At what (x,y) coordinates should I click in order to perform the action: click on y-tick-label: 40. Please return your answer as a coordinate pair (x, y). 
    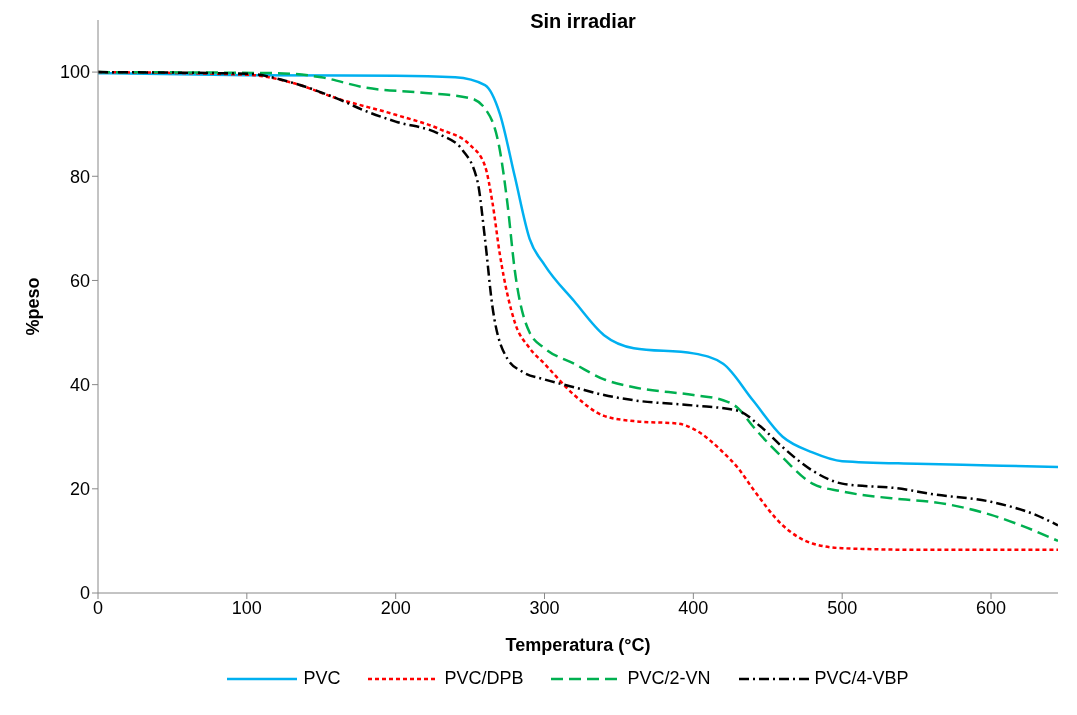
    Looking at the image, I should click on (79, 385).